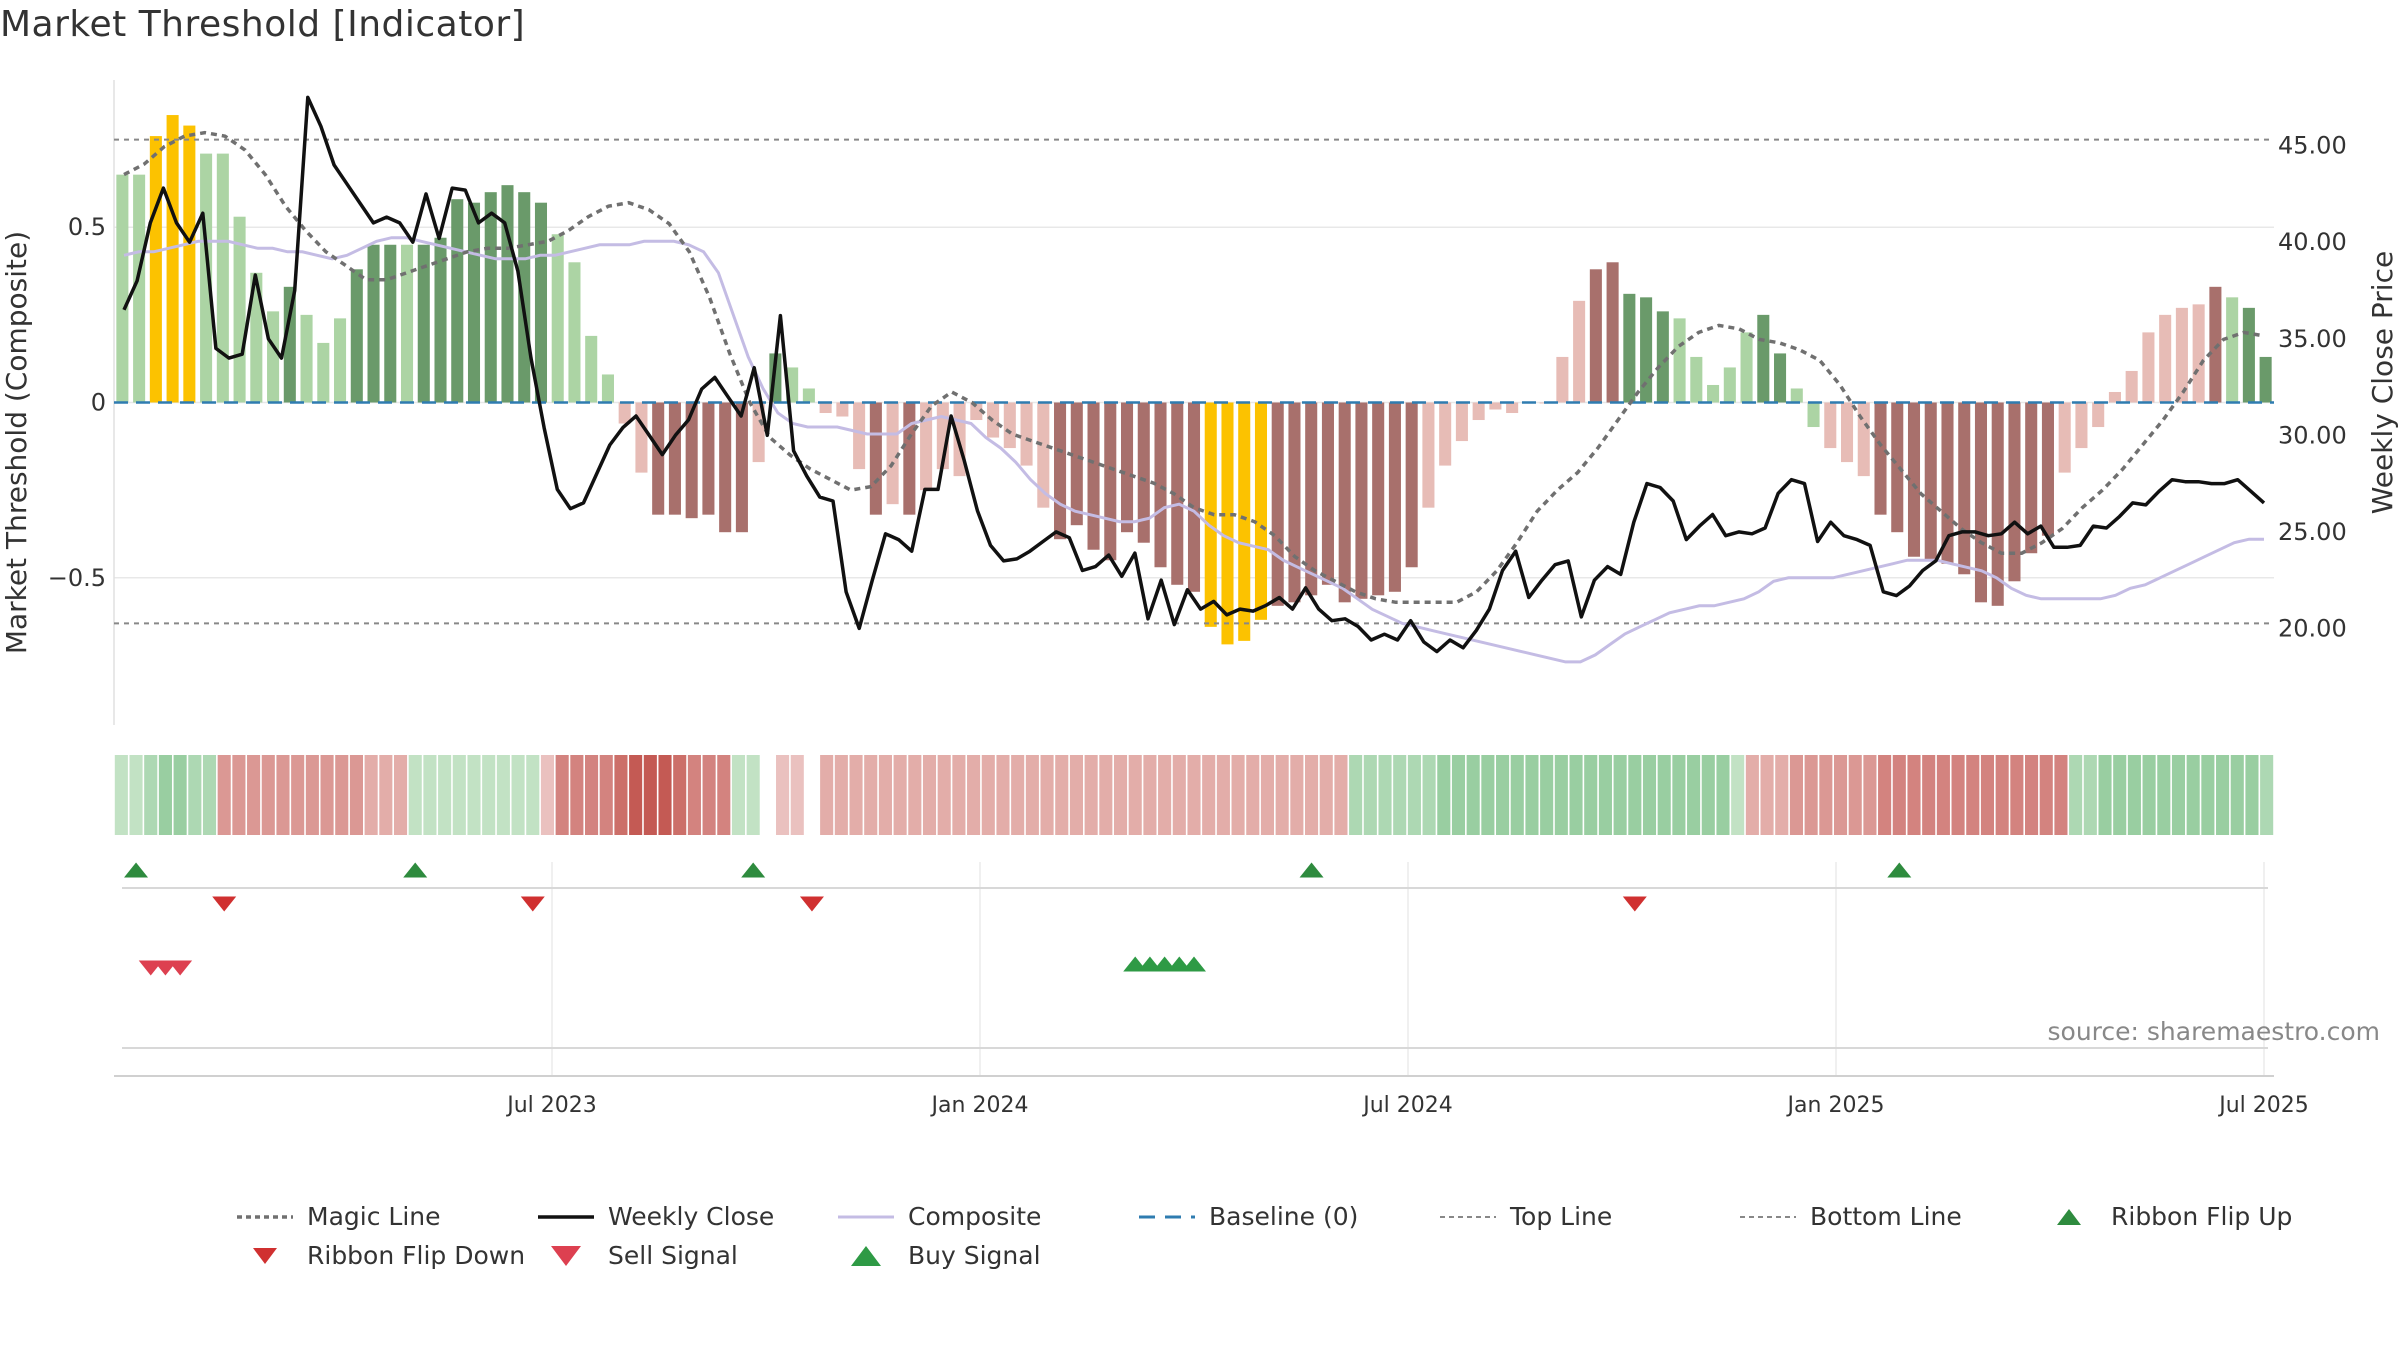  Describe the element at coordinates (1283, 1216) in the screenshot. I see `legend-label: Baseline (0)` at that location.